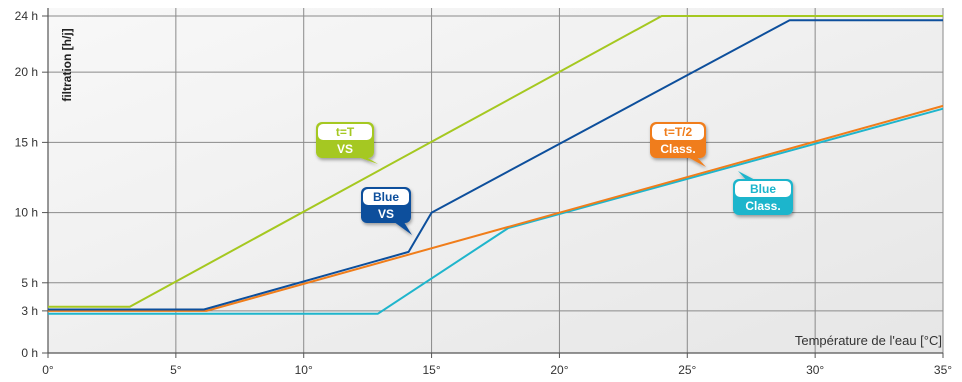  What do you see at coordinates (815, 370) in the screenshot?
I see `x-tick-label: 30°` at bounding box center [815, 370].